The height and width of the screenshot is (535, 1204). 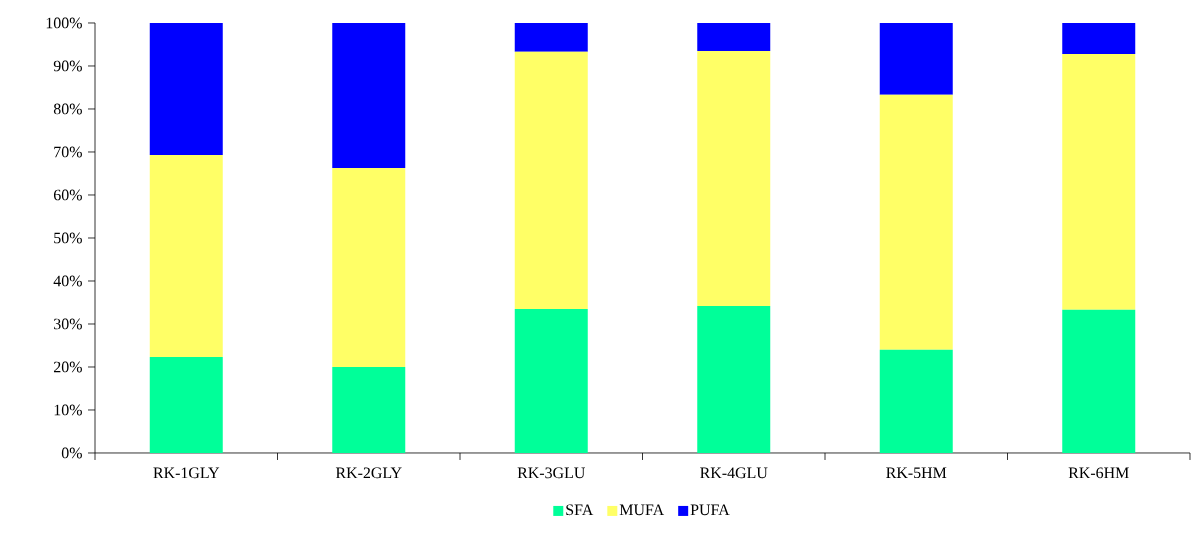 What do you see at coordinates (734, 473) in the screenshot?
I see `x-tick-label: RK-4GLU` at bounding box center [734, 473].